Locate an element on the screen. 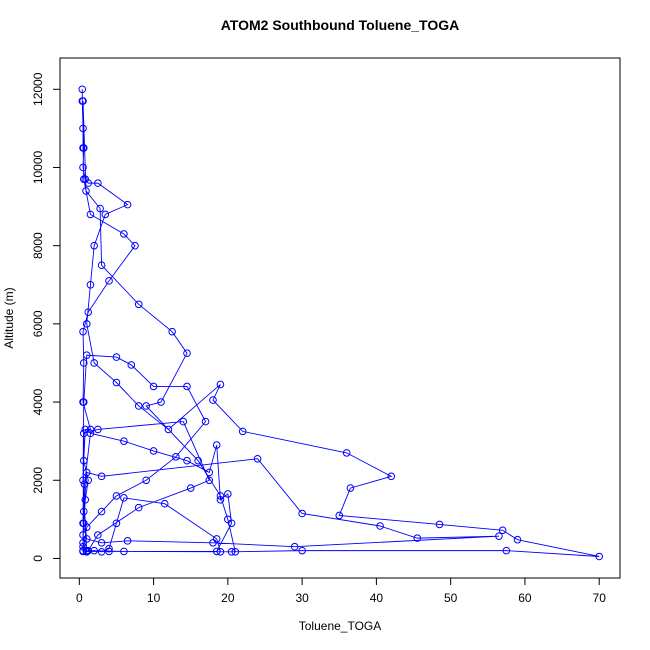 This screenshot has height=650, width=650. y-tick-label: 0 is located at coordinates (38, 558).